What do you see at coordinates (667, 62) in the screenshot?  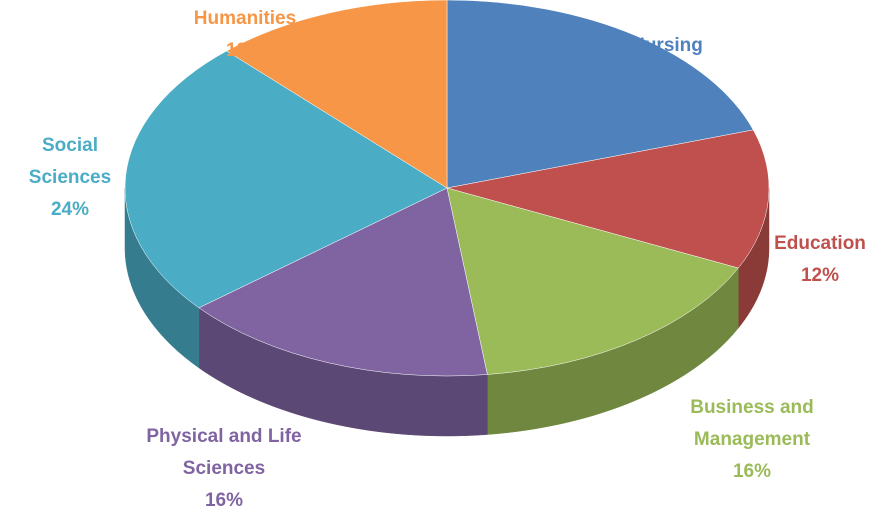 I see `slice-label: Nursing 20%` at bounding box center [667, 62].